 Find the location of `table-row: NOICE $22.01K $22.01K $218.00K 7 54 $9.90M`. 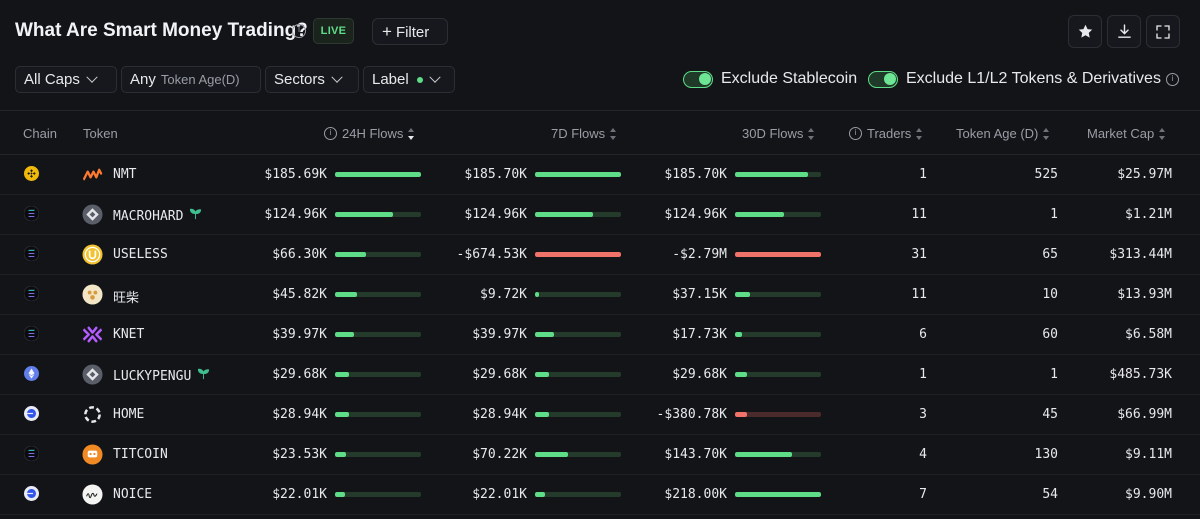

table-row: NOICE $22.01K $22.01K $218.00K 7 54 $9.90M is located at coordinates (600, 495).